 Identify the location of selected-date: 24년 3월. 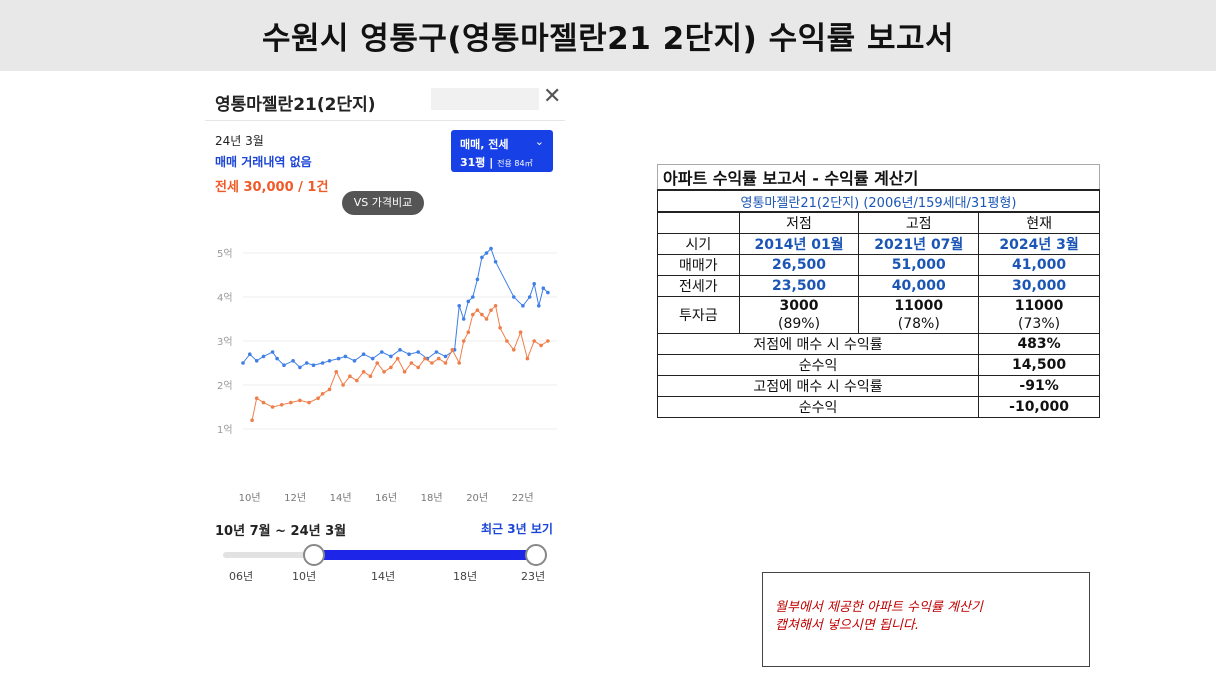
(239, 141).